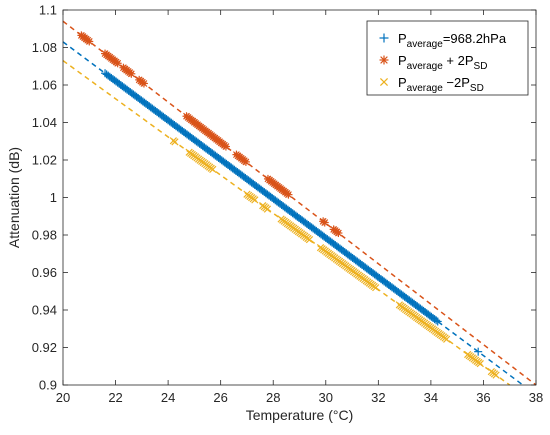  Describe the element at coordinates (326, 397) in the screenshot. I see `x-tick-label: 30` at that location.